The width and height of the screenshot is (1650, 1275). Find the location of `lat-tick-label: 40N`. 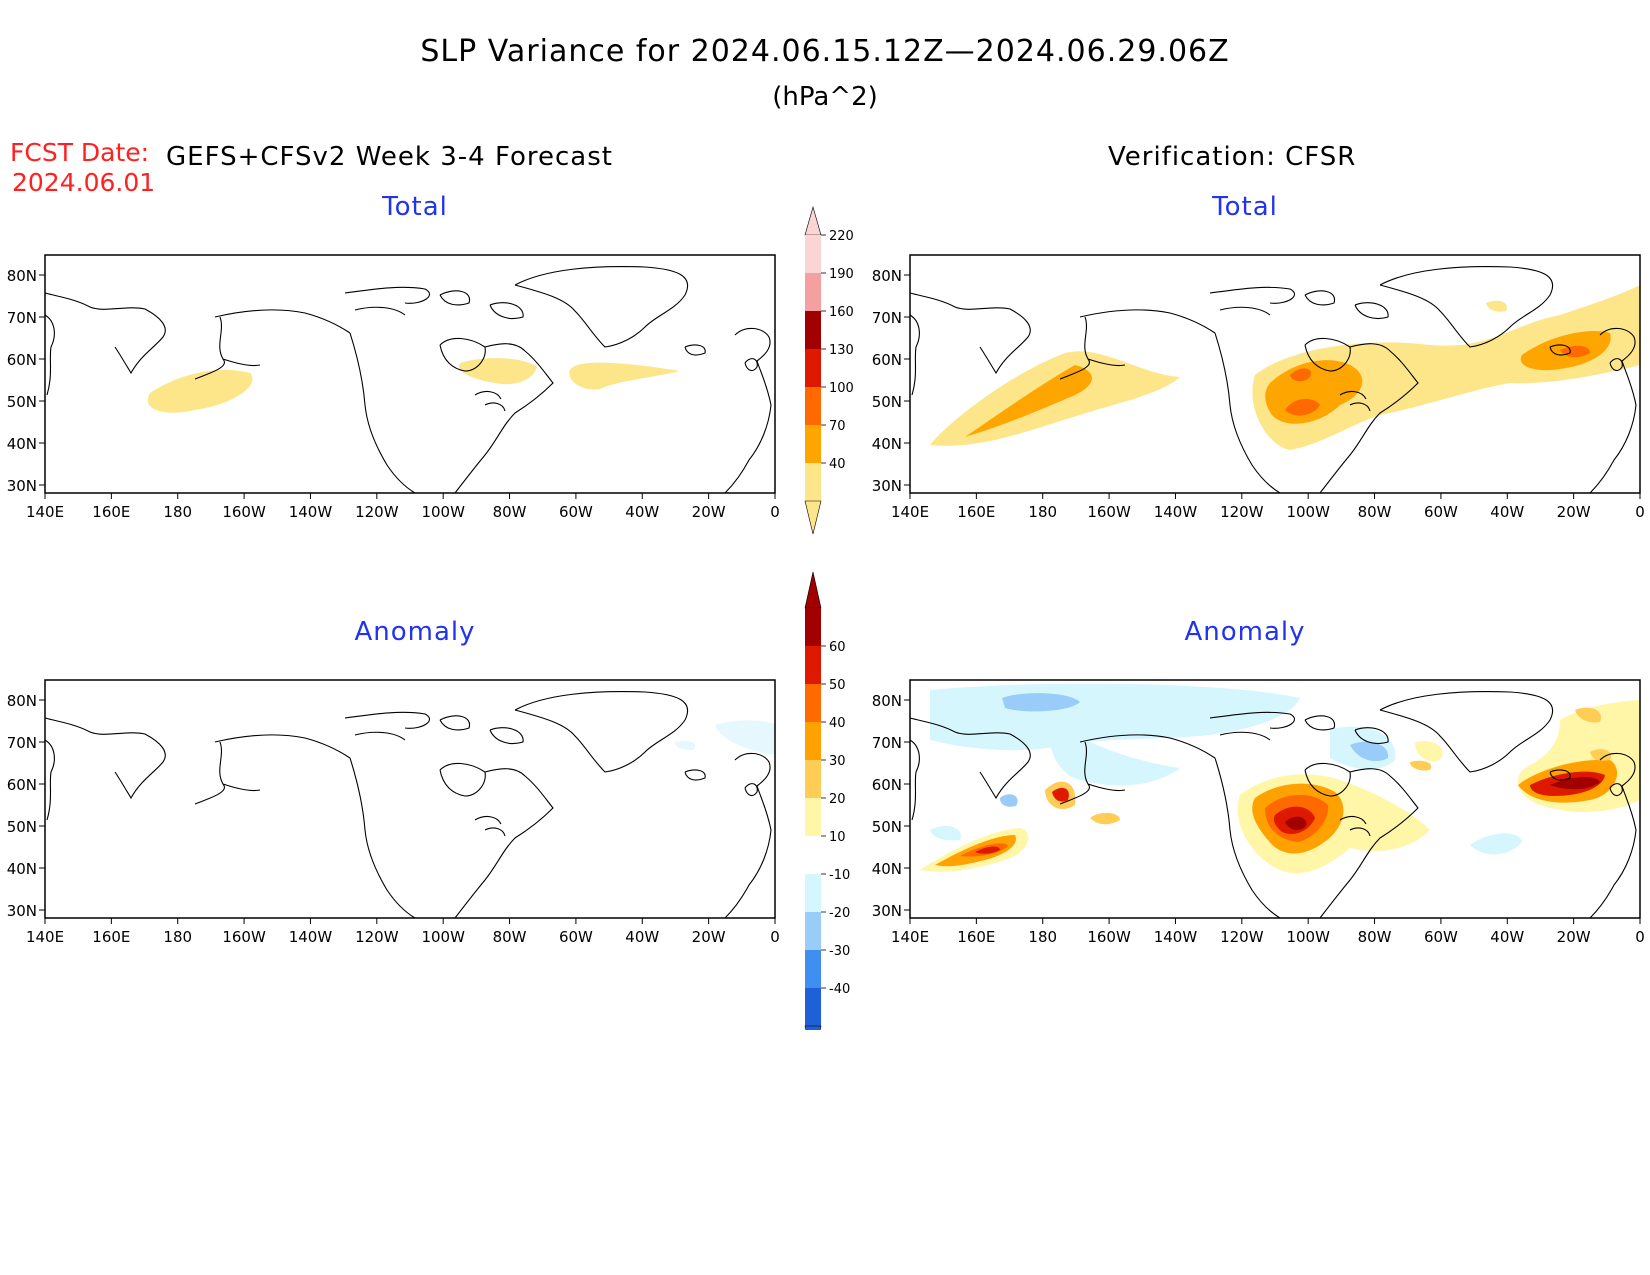

lat-tick-label: 40N is located at coordinates (22, 444).